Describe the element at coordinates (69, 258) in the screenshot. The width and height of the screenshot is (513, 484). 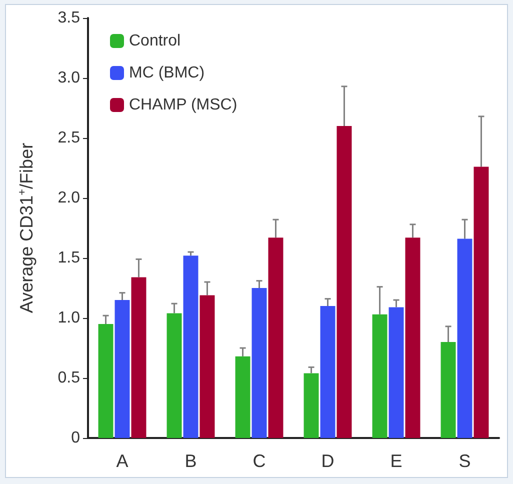
I see `y-tick-label: 1.5` at that location.